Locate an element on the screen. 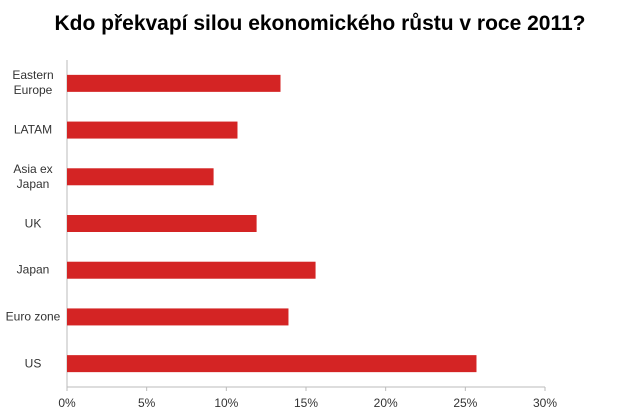  y-tick-label: Eastern Europe is located at coordinates (33, 83).